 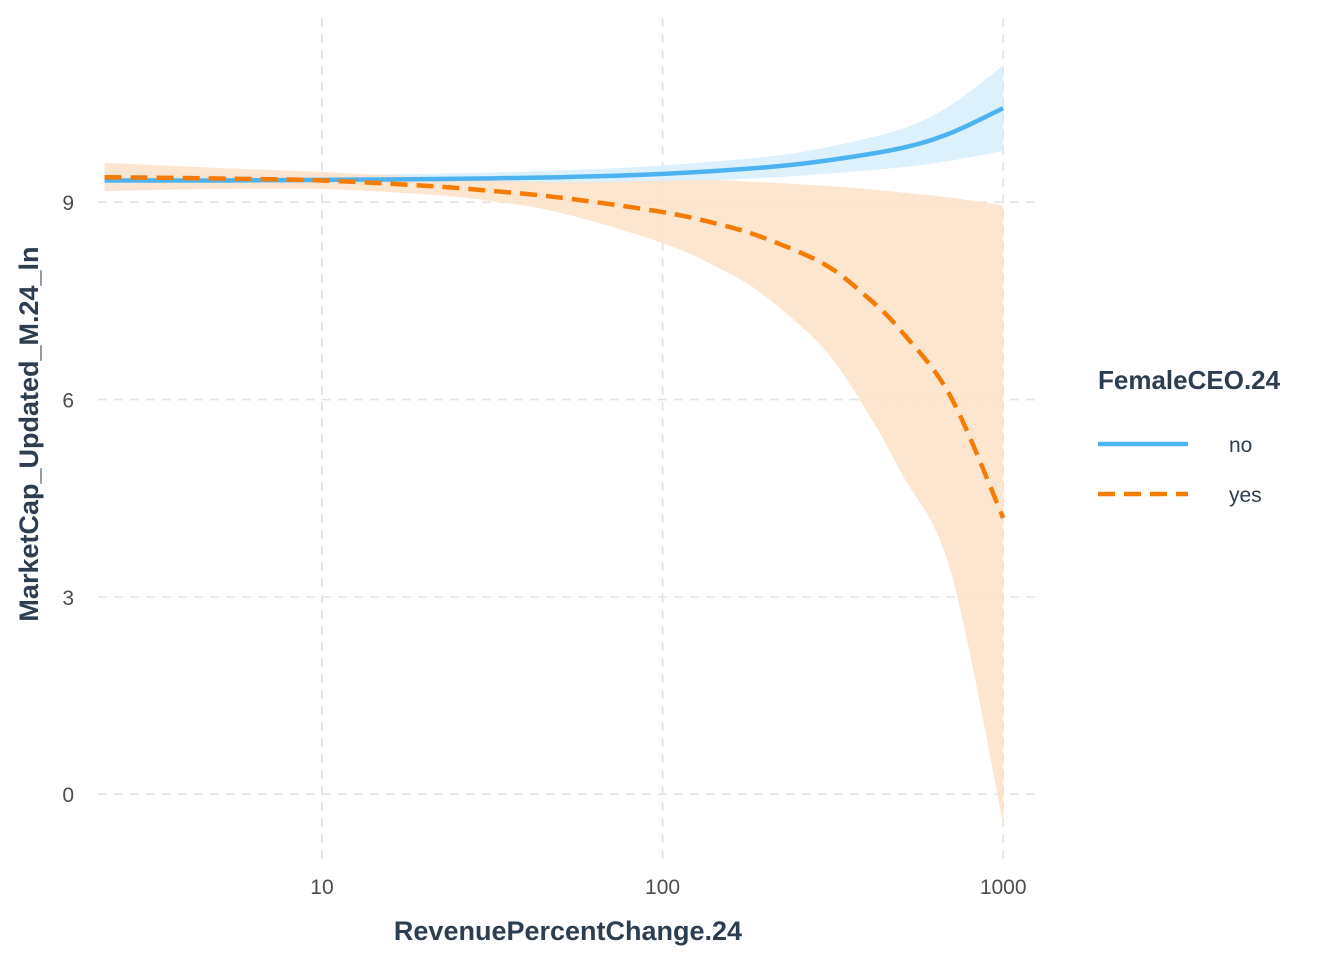 I want to click on y-tick-label: 3, so click(x=68, y=598).